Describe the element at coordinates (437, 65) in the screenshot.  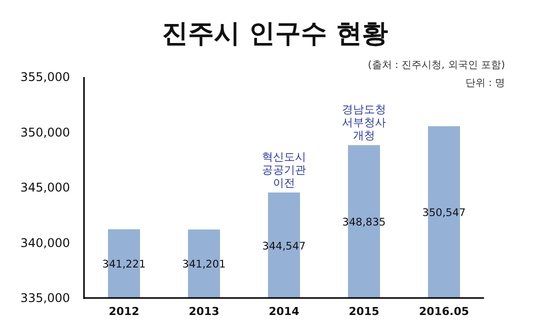
I see `text: (출처 : 진주시청, 외국인 포함)` at that location.